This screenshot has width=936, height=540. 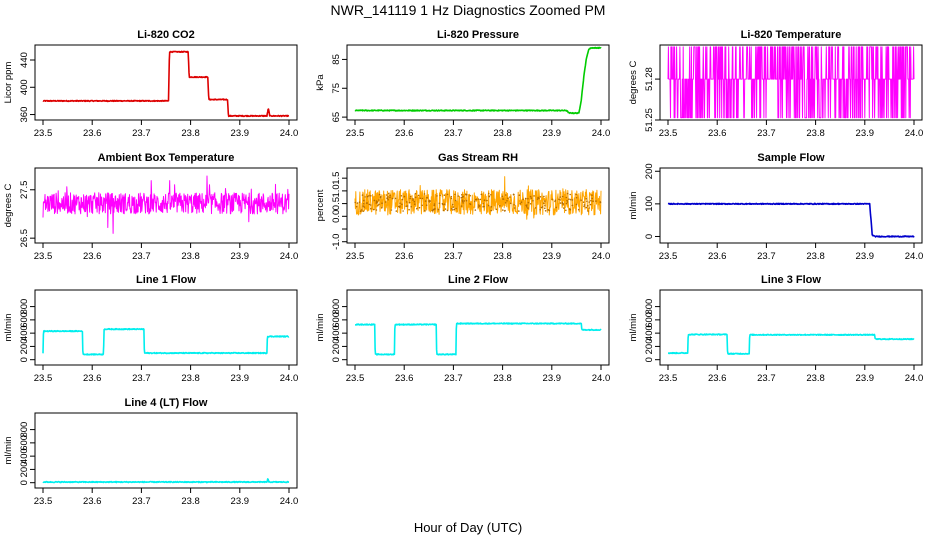 I want to click on y-axis-label: ml/min, so click(x=8, y=451).